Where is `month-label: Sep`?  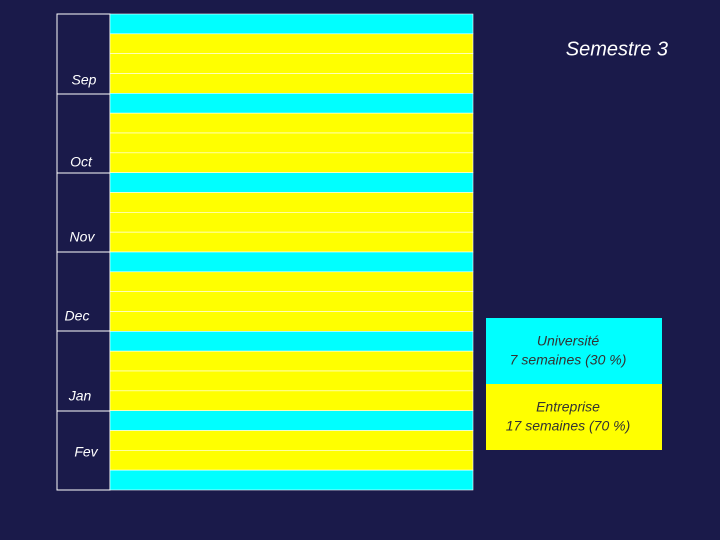
month-label: Sep is located at coordinates (84, 80).